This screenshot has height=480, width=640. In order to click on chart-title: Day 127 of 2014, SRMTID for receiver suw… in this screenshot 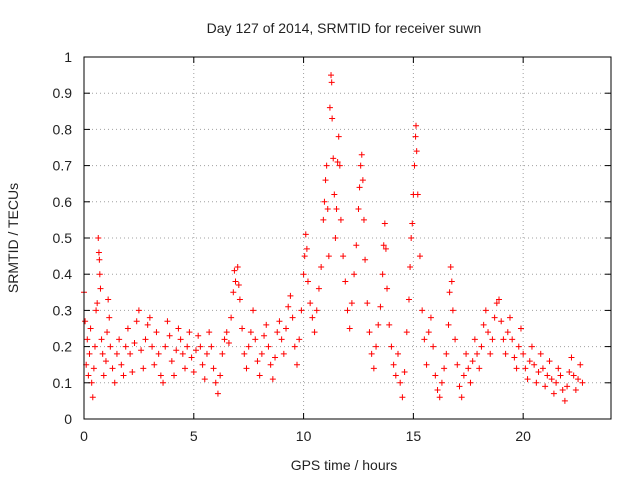, I will do `click(344, 28)`.